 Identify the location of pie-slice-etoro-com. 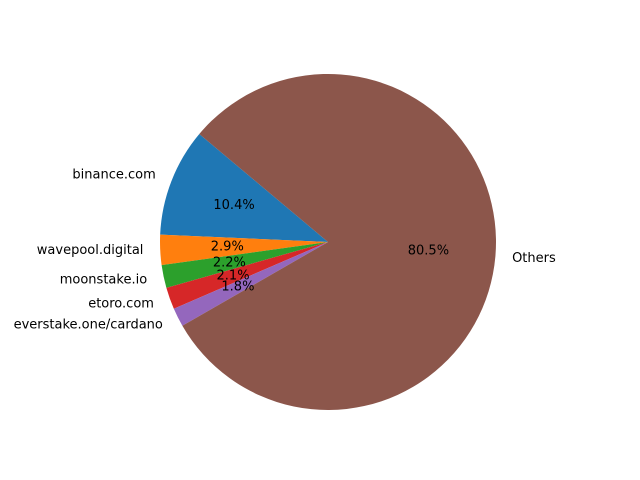
(247, 275).